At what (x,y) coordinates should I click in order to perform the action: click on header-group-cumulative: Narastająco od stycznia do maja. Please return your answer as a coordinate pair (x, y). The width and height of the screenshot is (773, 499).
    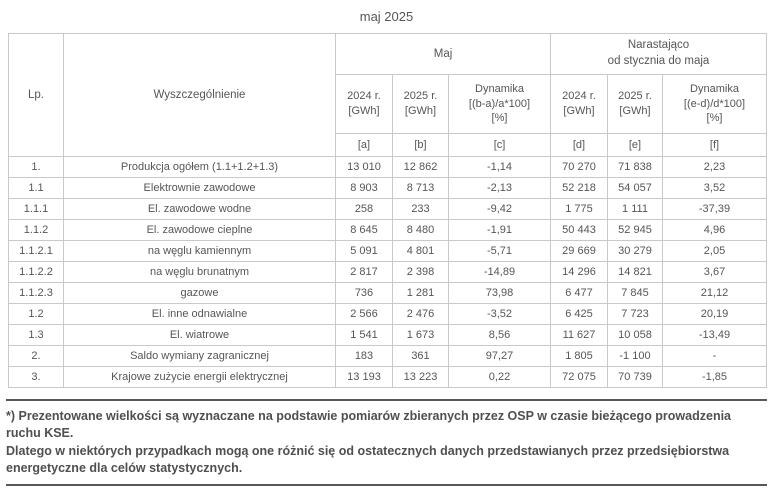
    Looking at the image, I should click on (658, 54).